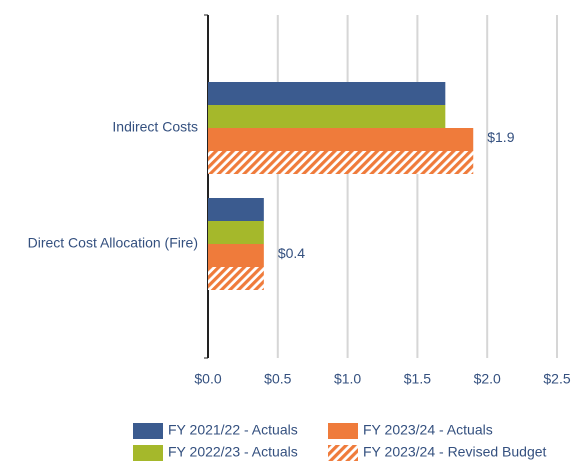 The width and height of the screenshot is (572, 463). What do you see at coordinates (428, 430) in the screenshot?
I see `legend-label: FY 2023/24 - Actuals` at bounding box center [428, 430].